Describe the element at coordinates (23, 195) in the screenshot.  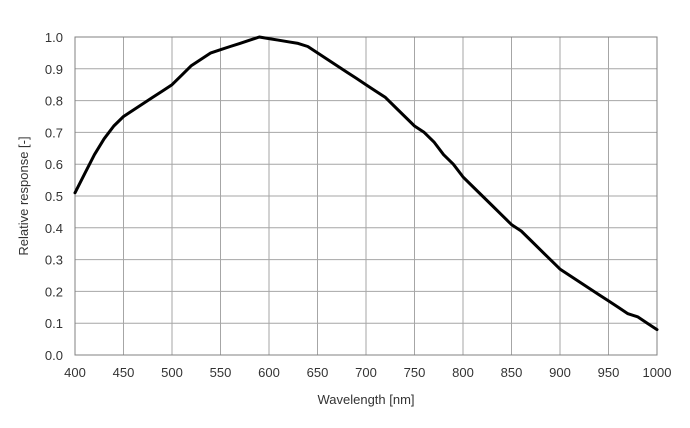
I see `y-axis-title: Relative response [-]` at that location.